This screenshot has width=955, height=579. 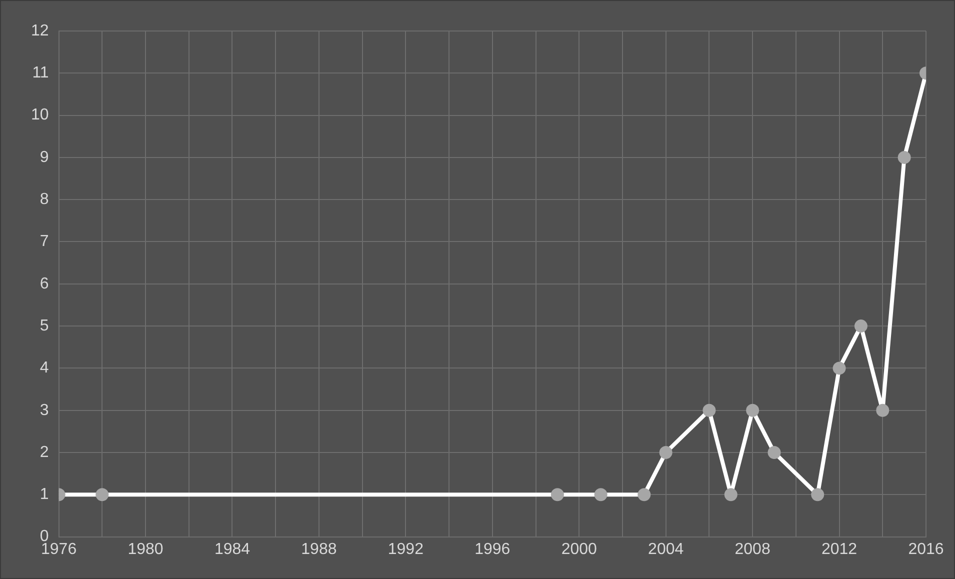 What do you see at coordinates (666, 549) in the screenshot?
I see `x-tick-label: 2004` at bounding box center [666, 549].